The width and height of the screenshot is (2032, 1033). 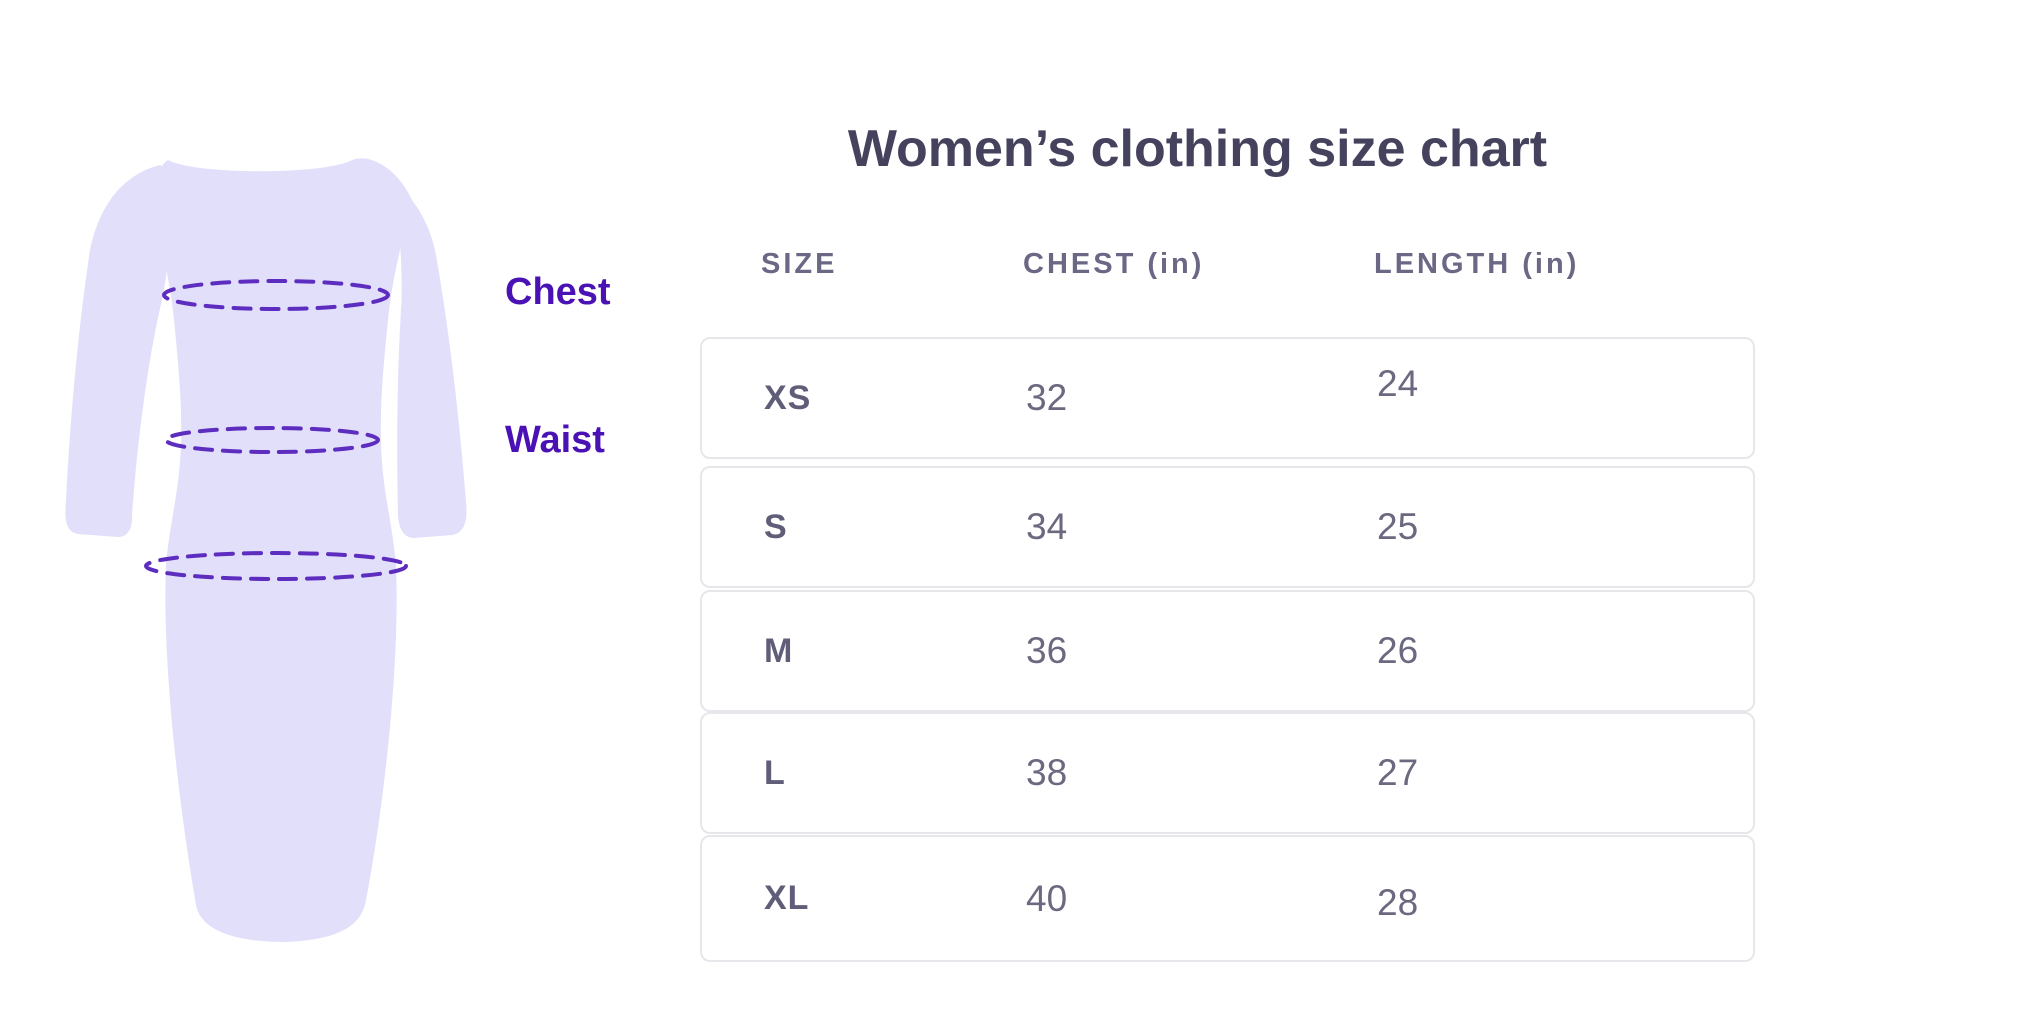 What do you see at coordinates (799, 264) in the screenshot?
I see `column-header-size: SIZE` at bounding box center [799, 264].